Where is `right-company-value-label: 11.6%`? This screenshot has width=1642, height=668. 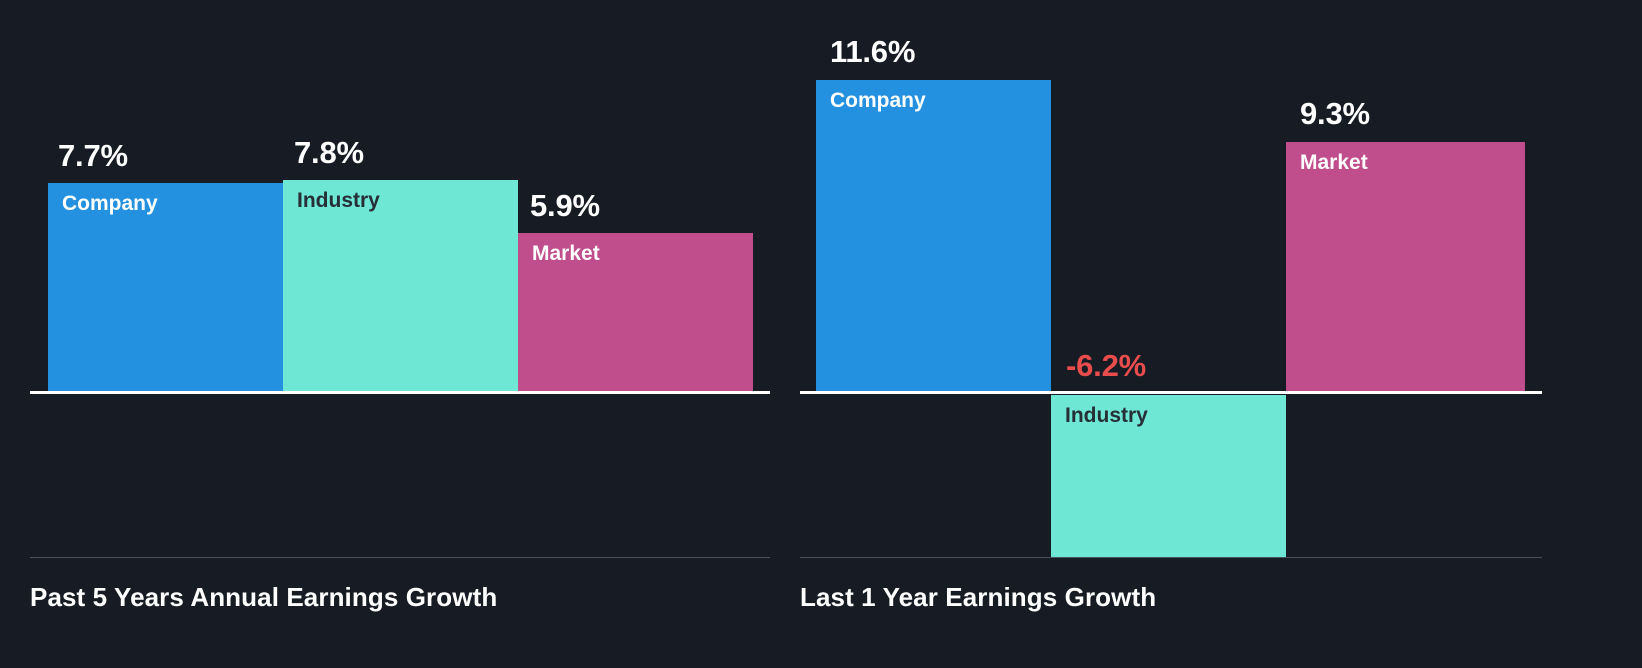 right-company-value-label: 11.6% is located at coordinates (873, 51).